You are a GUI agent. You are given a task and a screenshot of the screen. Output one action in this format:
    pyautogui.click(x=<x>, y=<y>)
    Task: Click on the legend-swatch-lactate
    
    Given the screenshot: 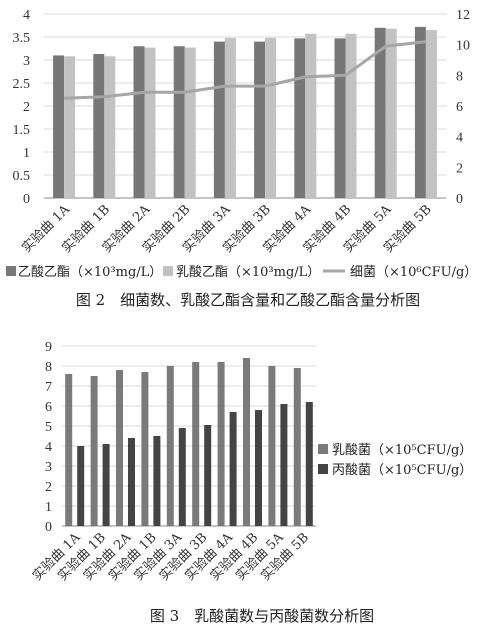 What is the action you would take?
    pyautogui.click(x=168, y=271)
    